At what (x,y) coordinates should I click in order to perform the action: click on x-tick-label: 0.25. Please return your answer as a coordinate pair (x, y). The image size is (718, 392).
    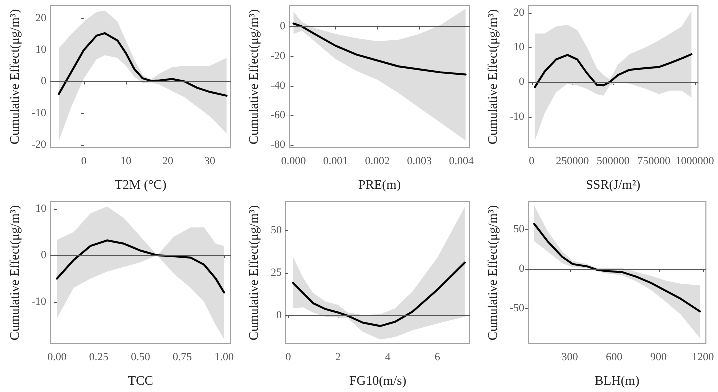
    Looking at the image, I should click on (99, 358).